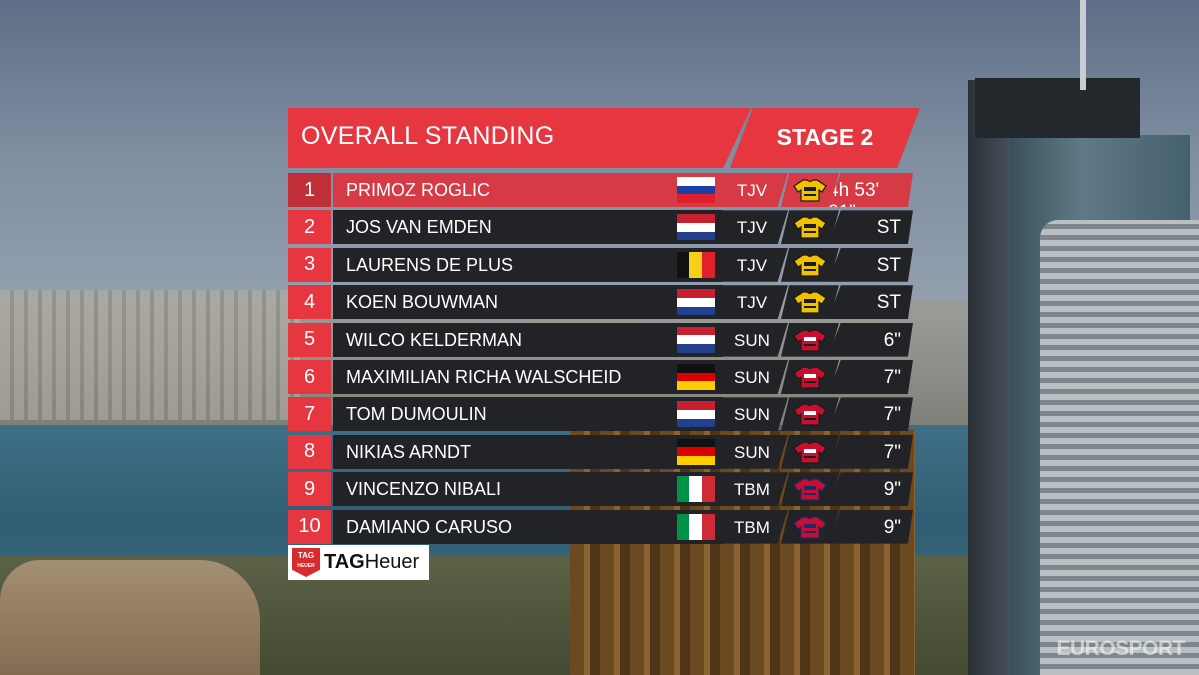 The height and width of the screenshot is (675, 1199). Describe the element at coordinates (309, 227) in the screenshot. I see `position: 2` at that location.